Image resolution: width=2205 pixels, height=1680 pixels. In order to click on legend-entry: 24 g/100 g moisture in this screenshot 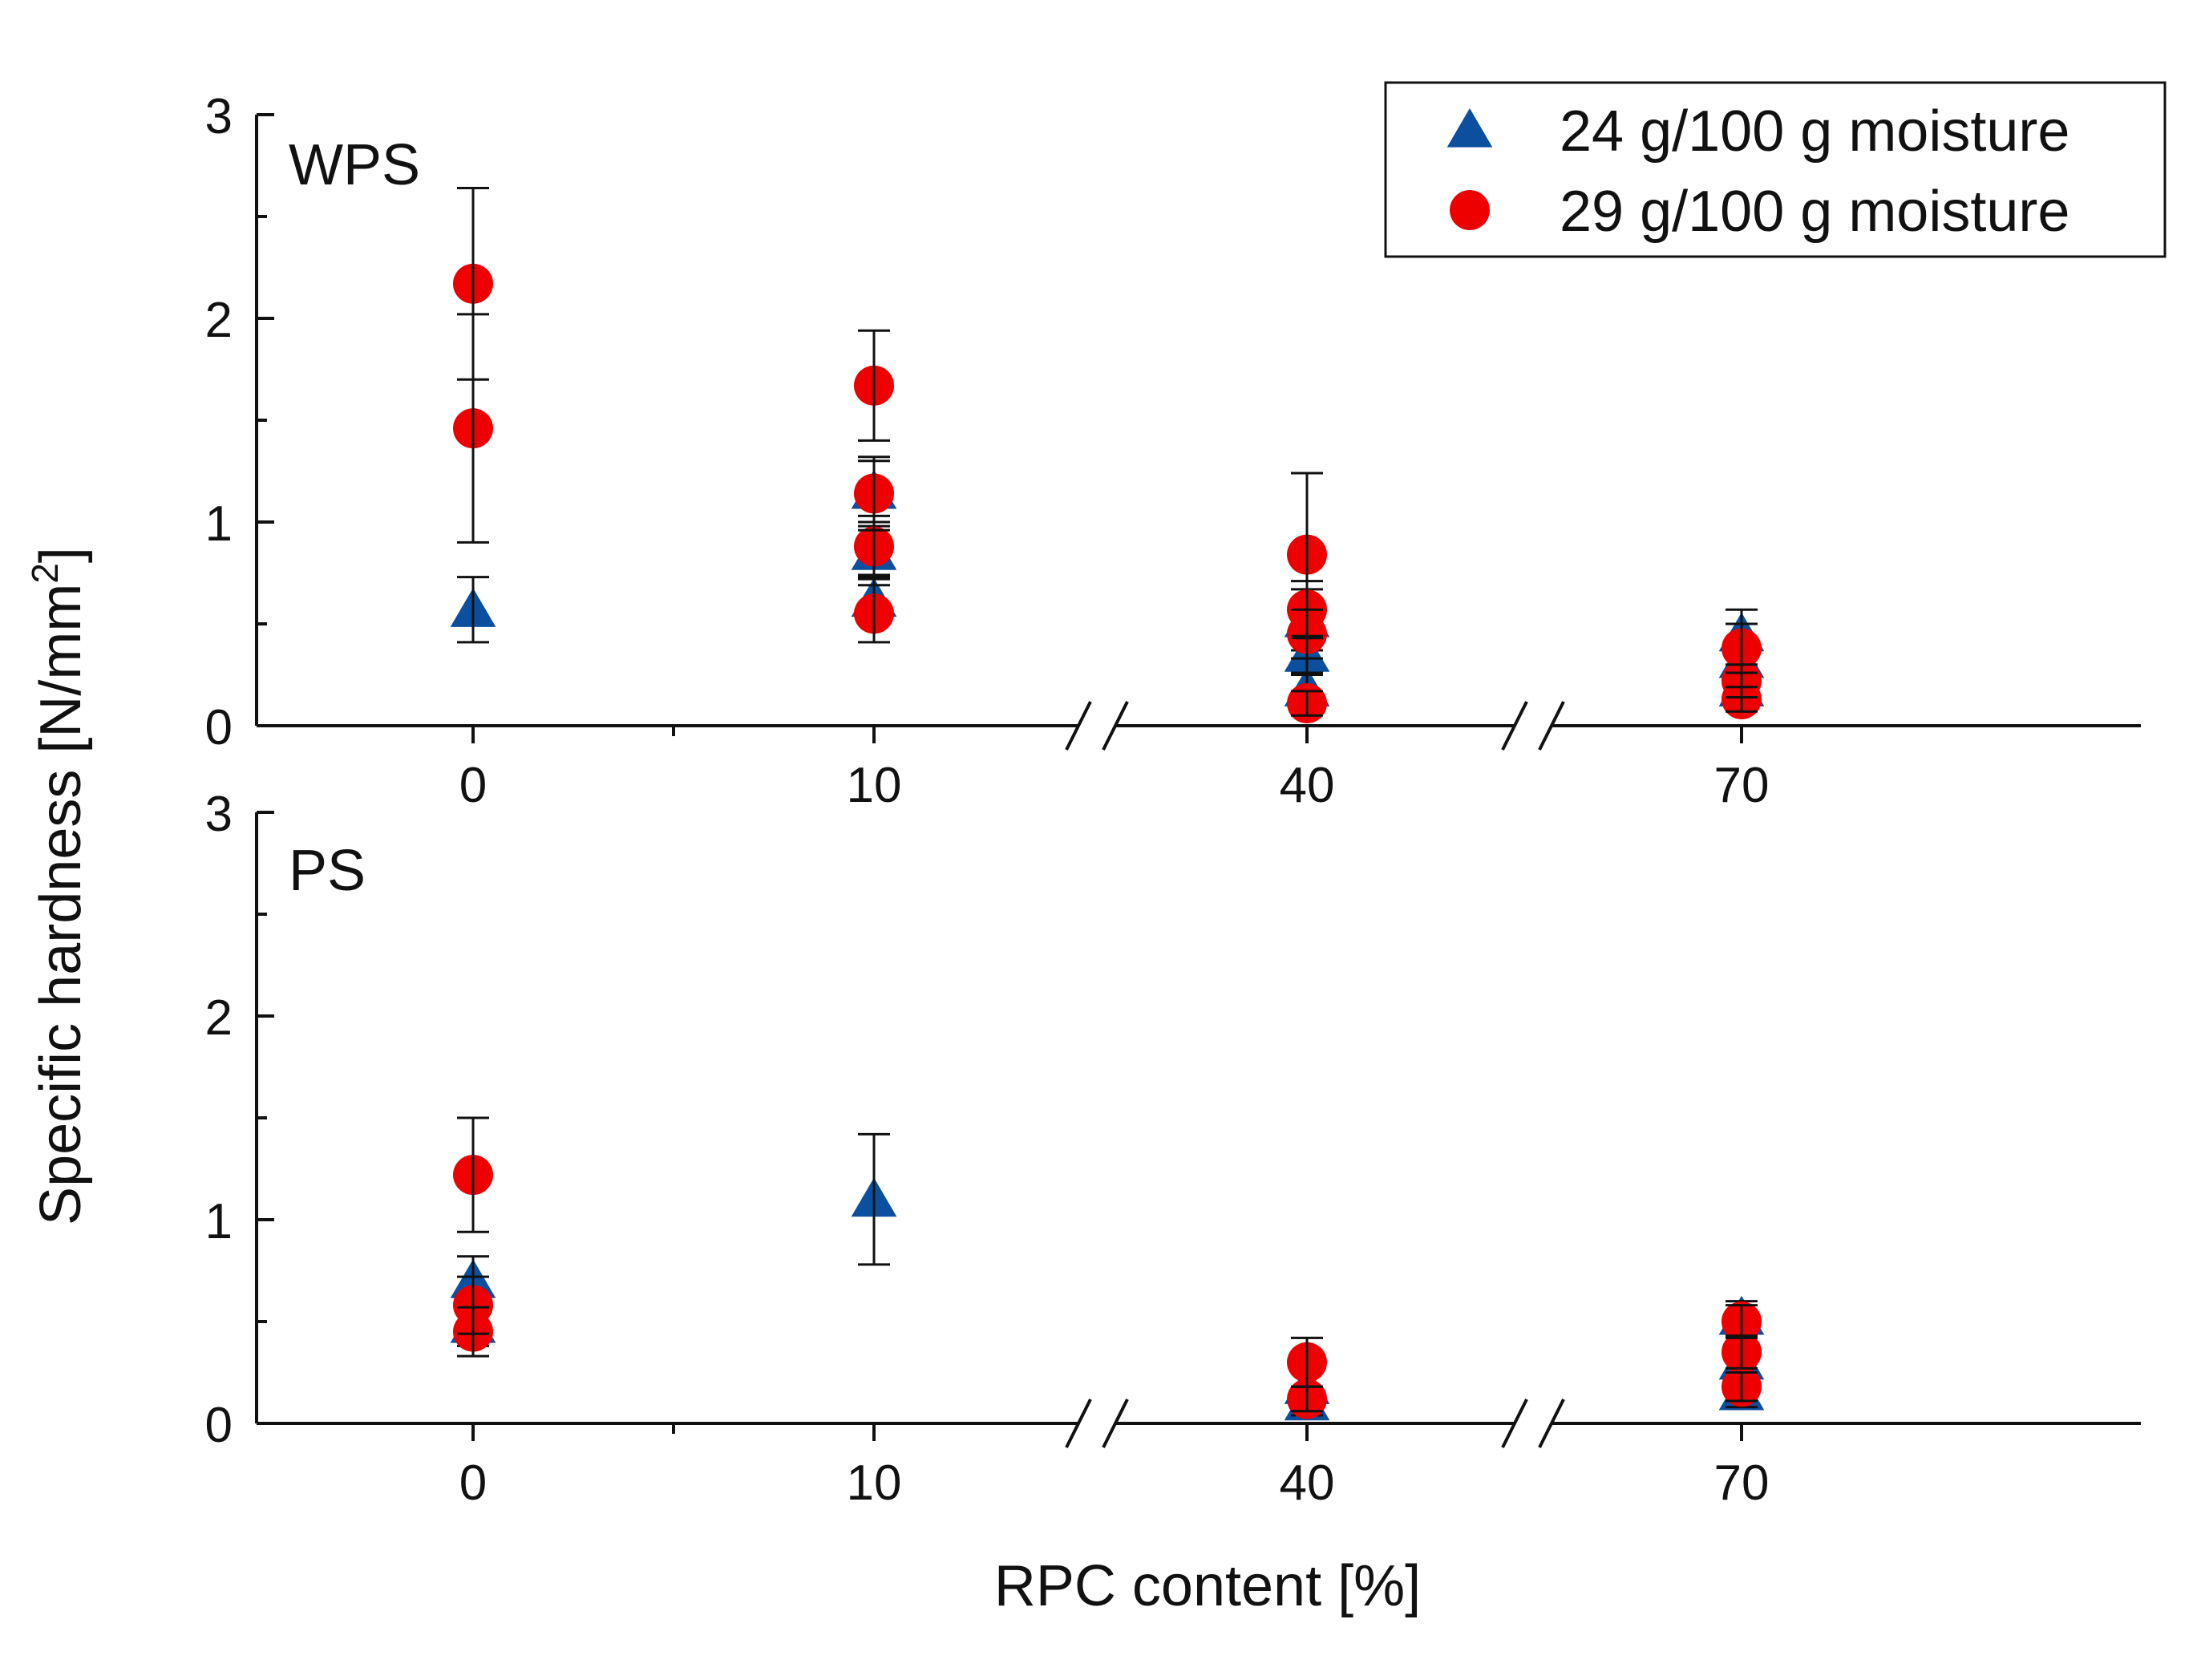, I will do `click(1757, 131)`.